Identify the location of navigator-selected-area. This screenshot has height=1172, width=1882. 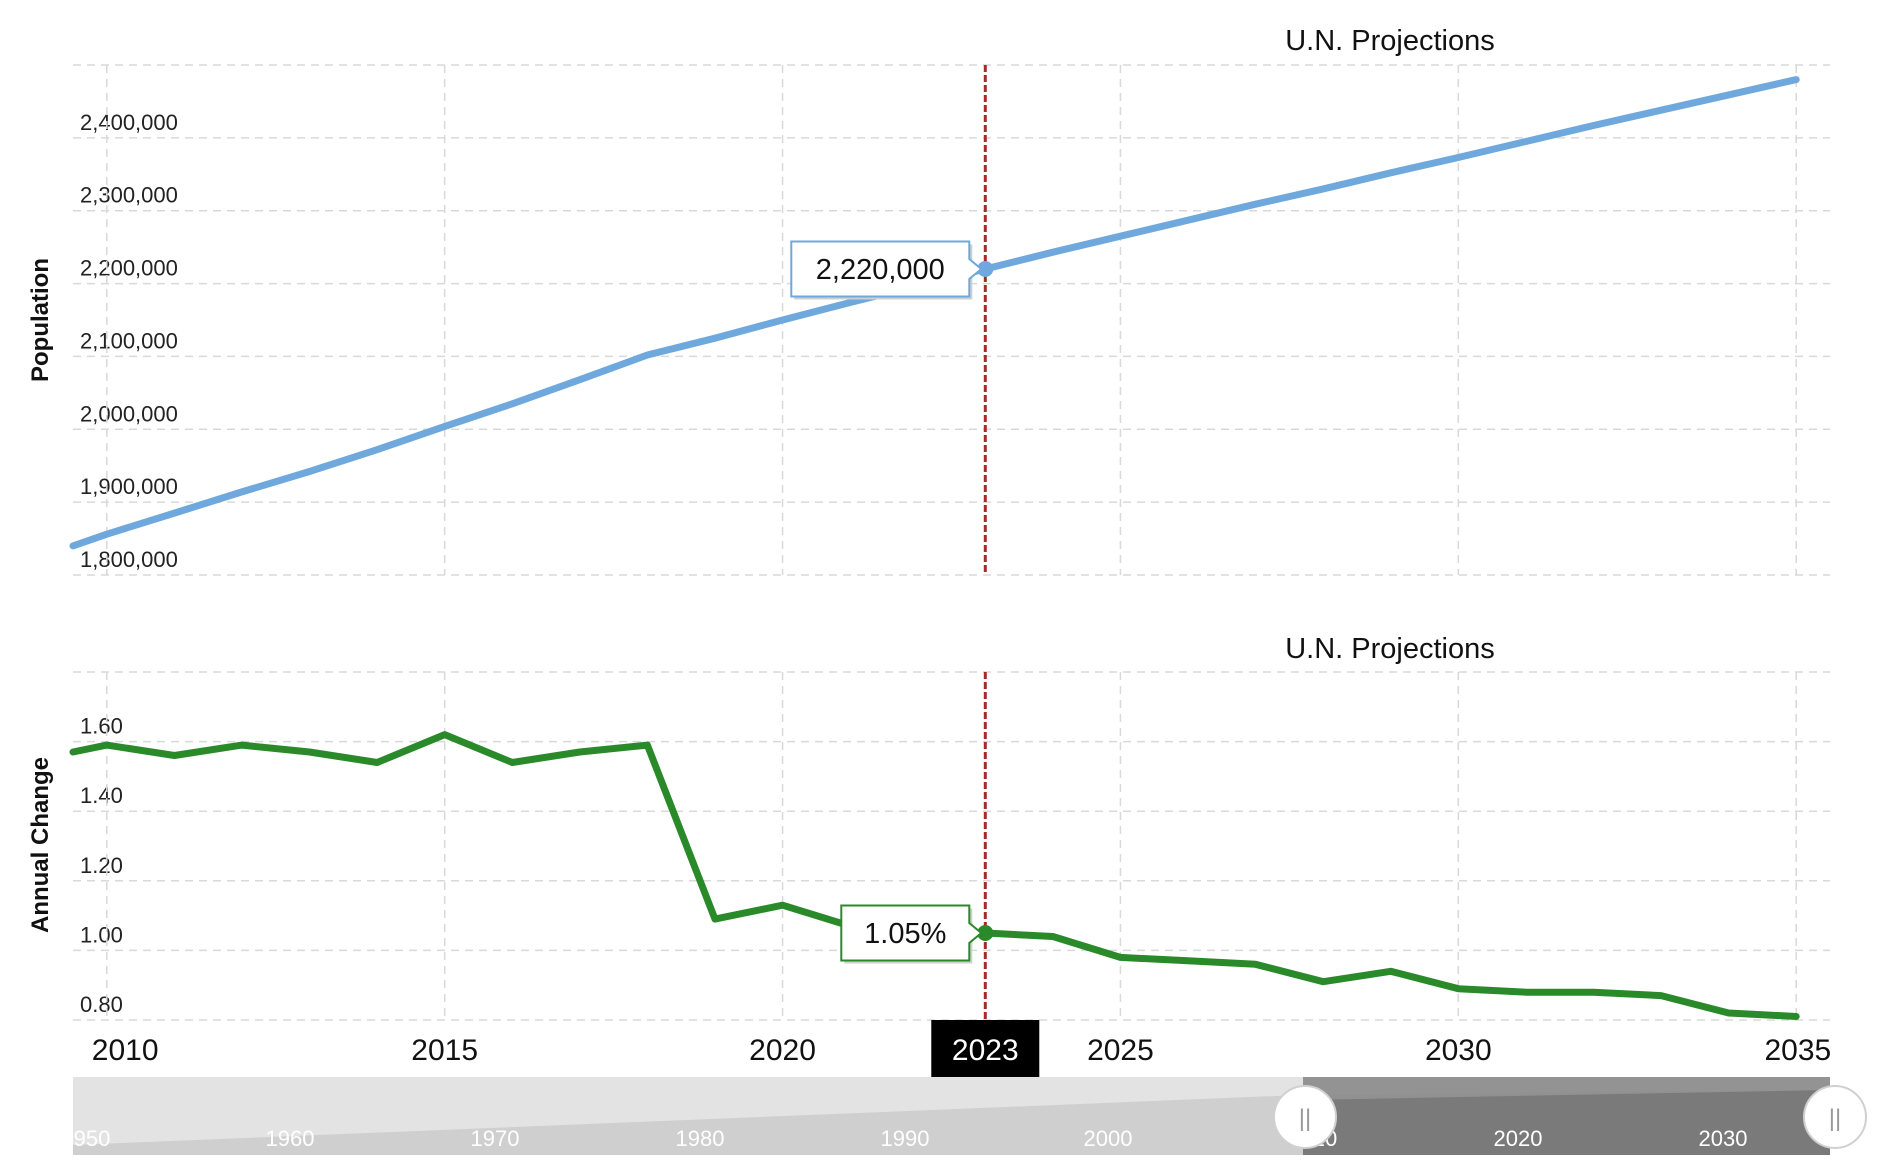
(1566, 1122).